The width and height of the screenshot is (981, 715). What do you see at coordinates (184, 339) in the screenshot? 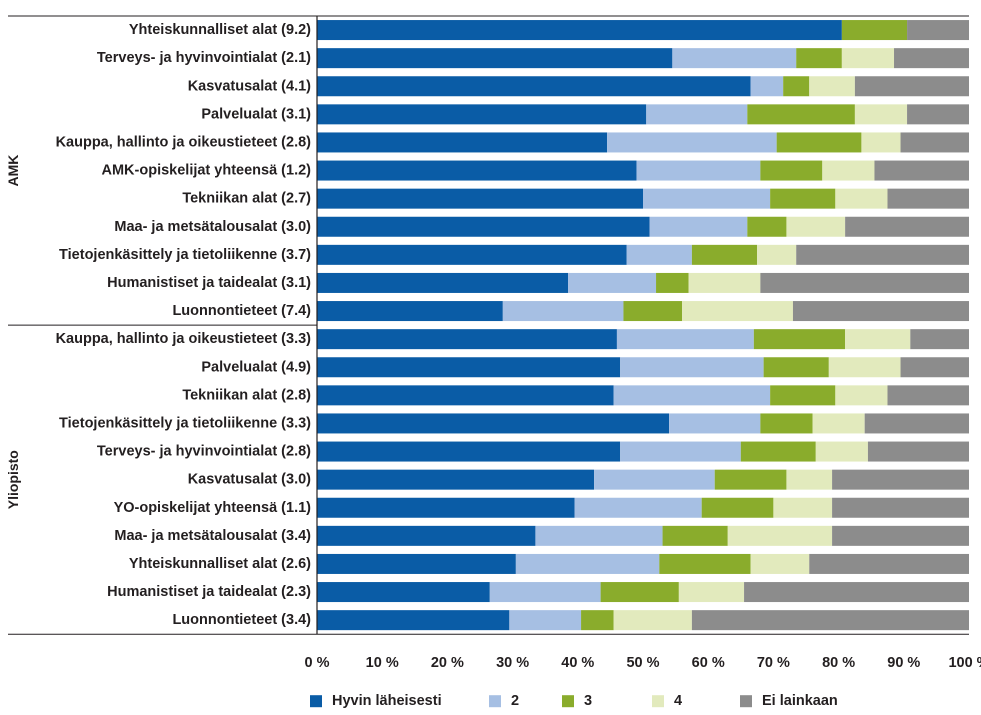
I see `category-label: Kauppa, hallinto ja oikeustieteet (3.3)` at bounding box center [184, 339].